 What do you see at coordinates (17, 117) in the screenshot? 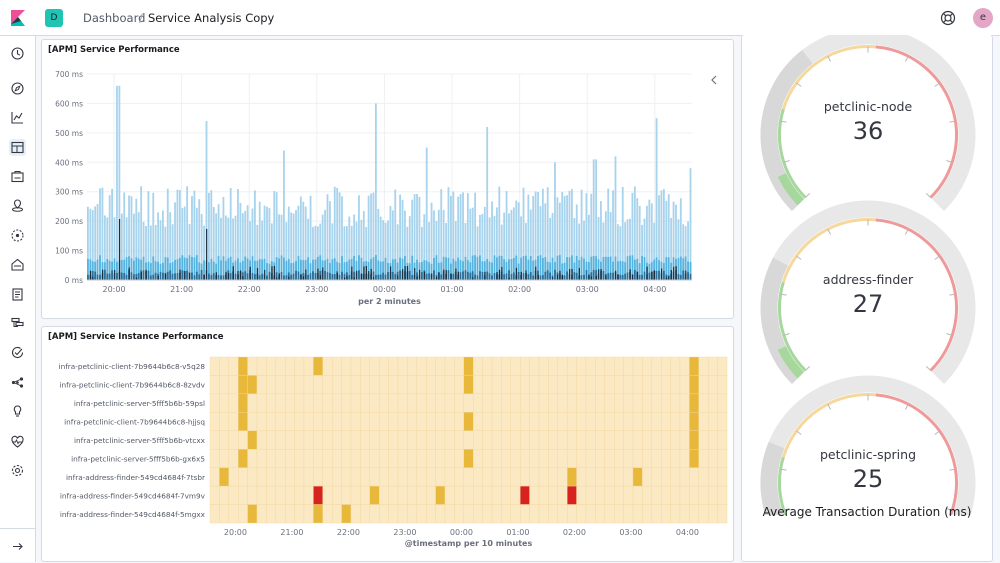
I see `visualize-icon` at bounding box center [17, 117].